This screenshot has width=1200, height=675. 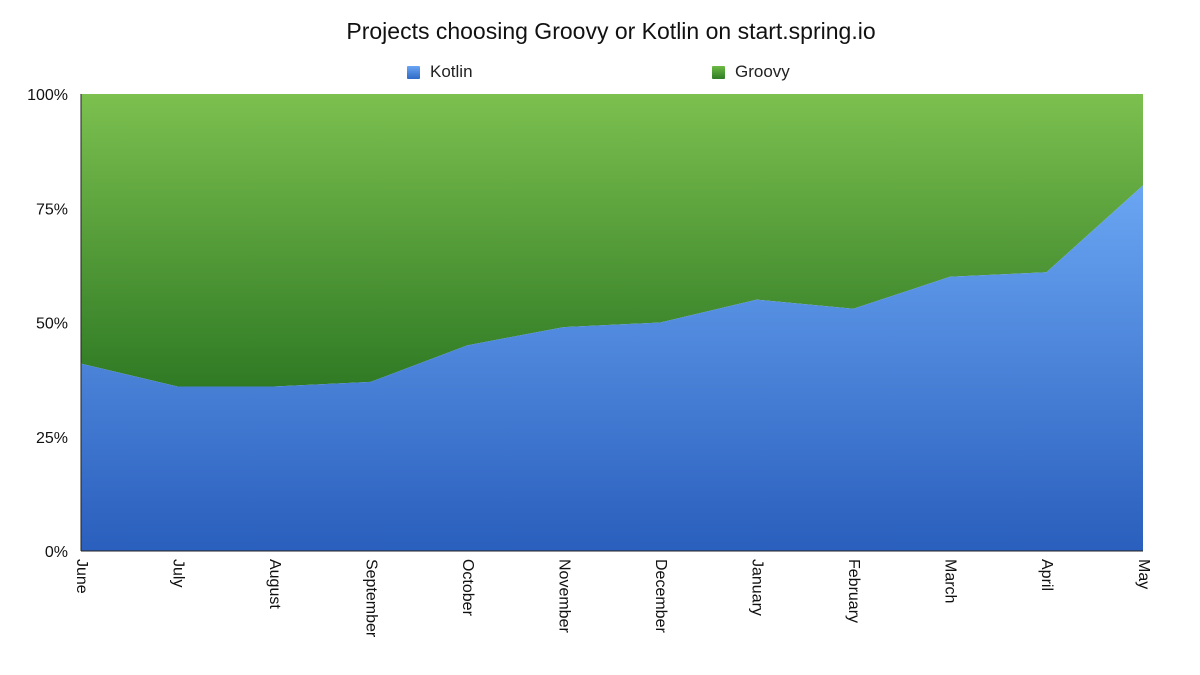 I want to click on legend-item-kotlin: Kotlin, so click(x=440, y=72).